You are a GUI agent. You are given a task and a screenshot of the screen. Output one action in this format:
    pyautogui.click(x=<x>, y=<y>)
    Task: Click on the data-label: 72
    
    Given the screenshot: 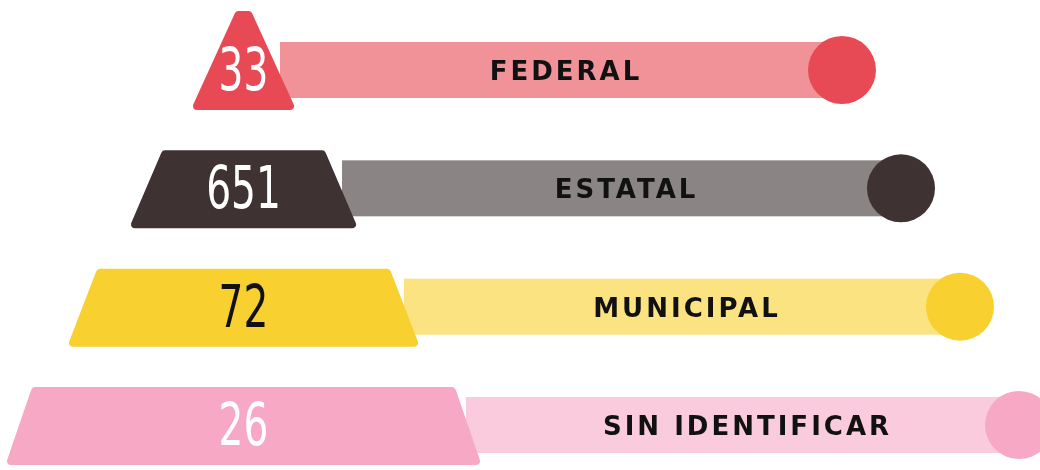 What is the action you would take?
    pyautogui.click(x=243, y=306)
    